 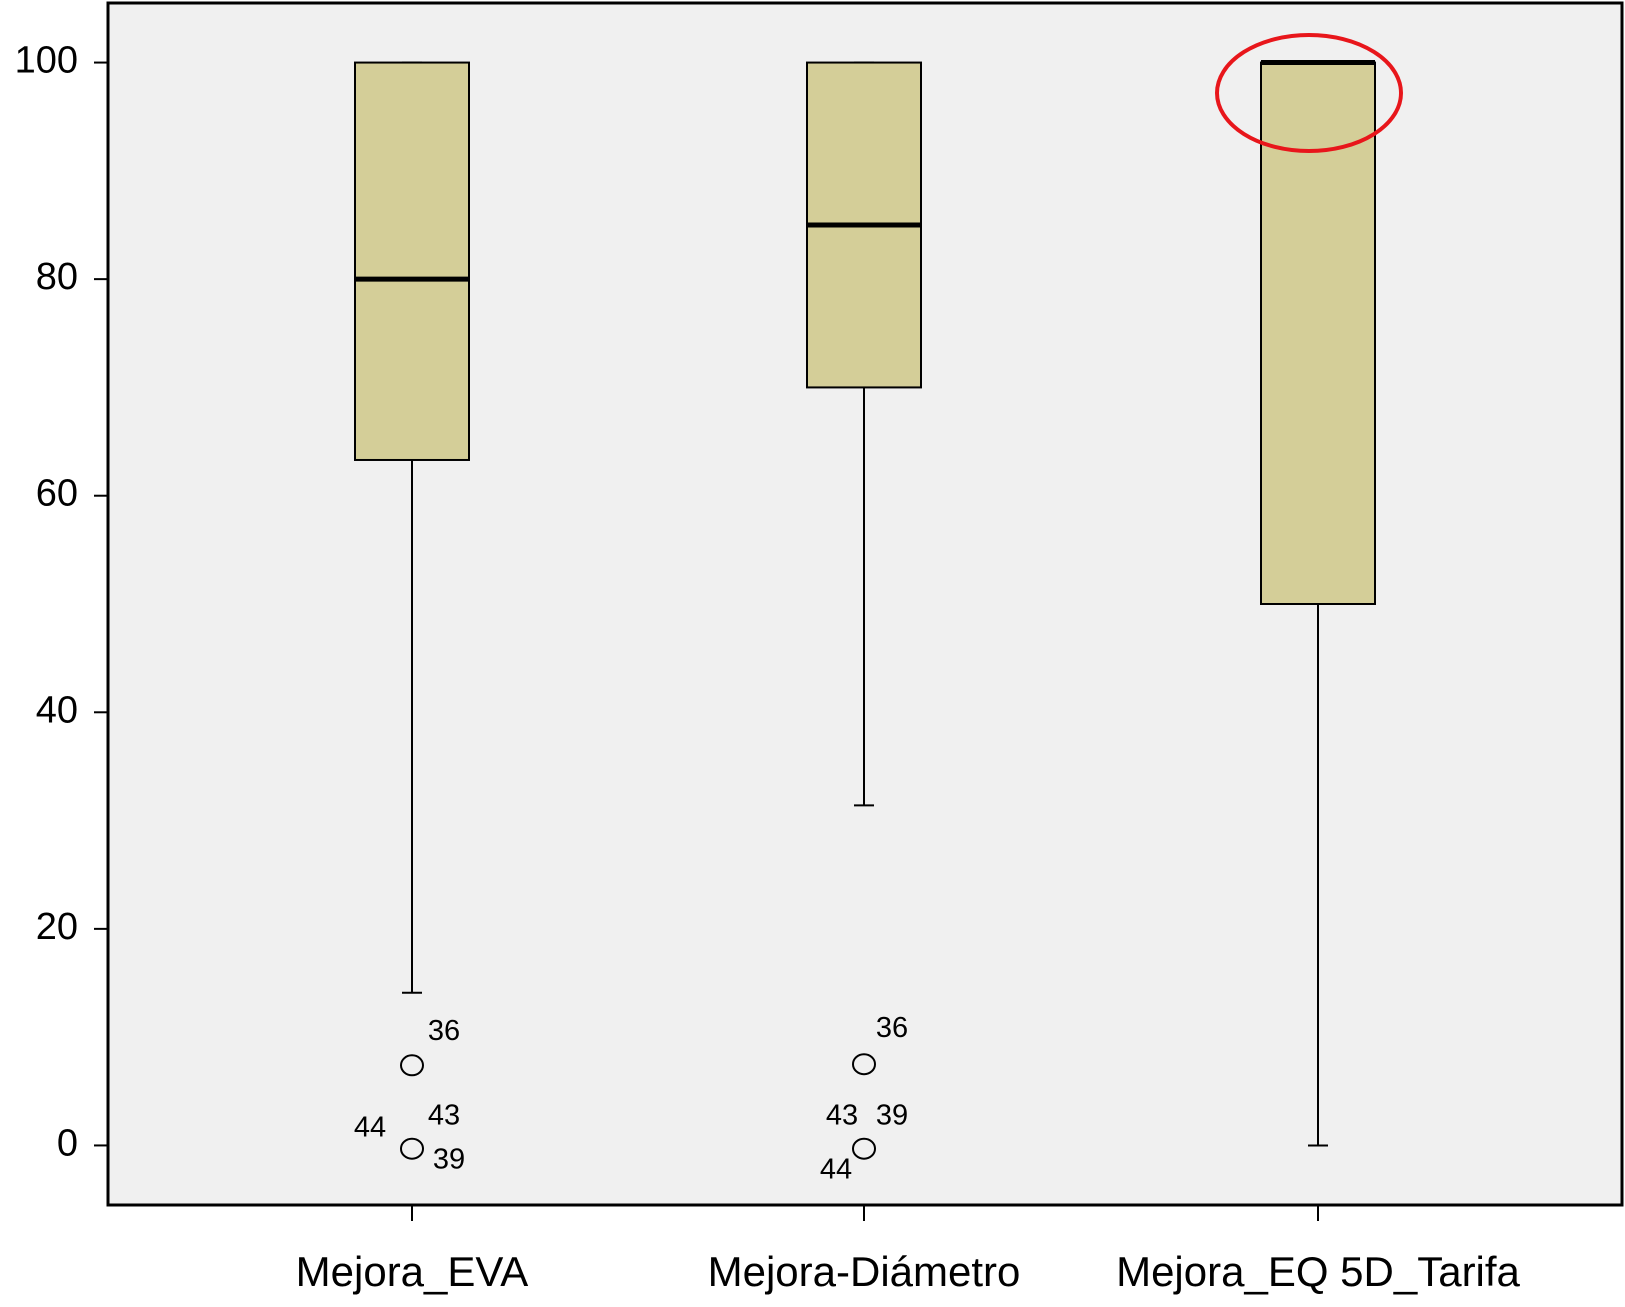 What do you see at coordinates (1318, 1271) in the screenshot?
I see `x-tick-label: Mejora_EQ 5D_Tarifa` at bounding box center [1318, 1271].